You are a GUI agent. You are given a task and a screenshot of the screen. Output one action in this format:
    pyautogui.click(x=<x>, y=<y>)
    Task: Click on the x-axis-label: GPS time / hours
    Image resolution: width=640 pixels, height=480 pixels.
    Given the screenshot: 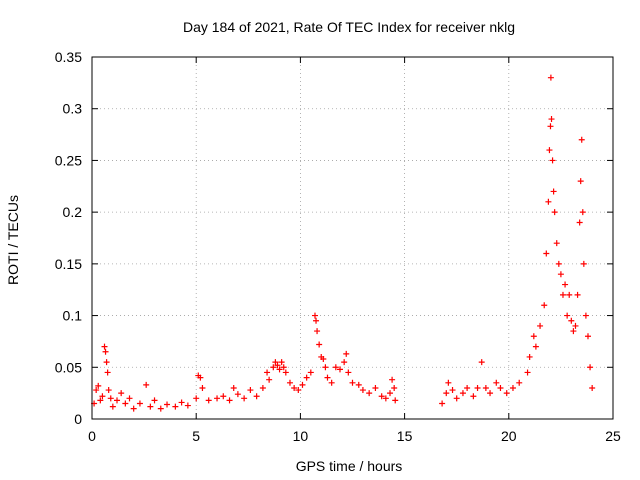 What is the action you would take?
    pyautogui.click(x=349, y=466)
    